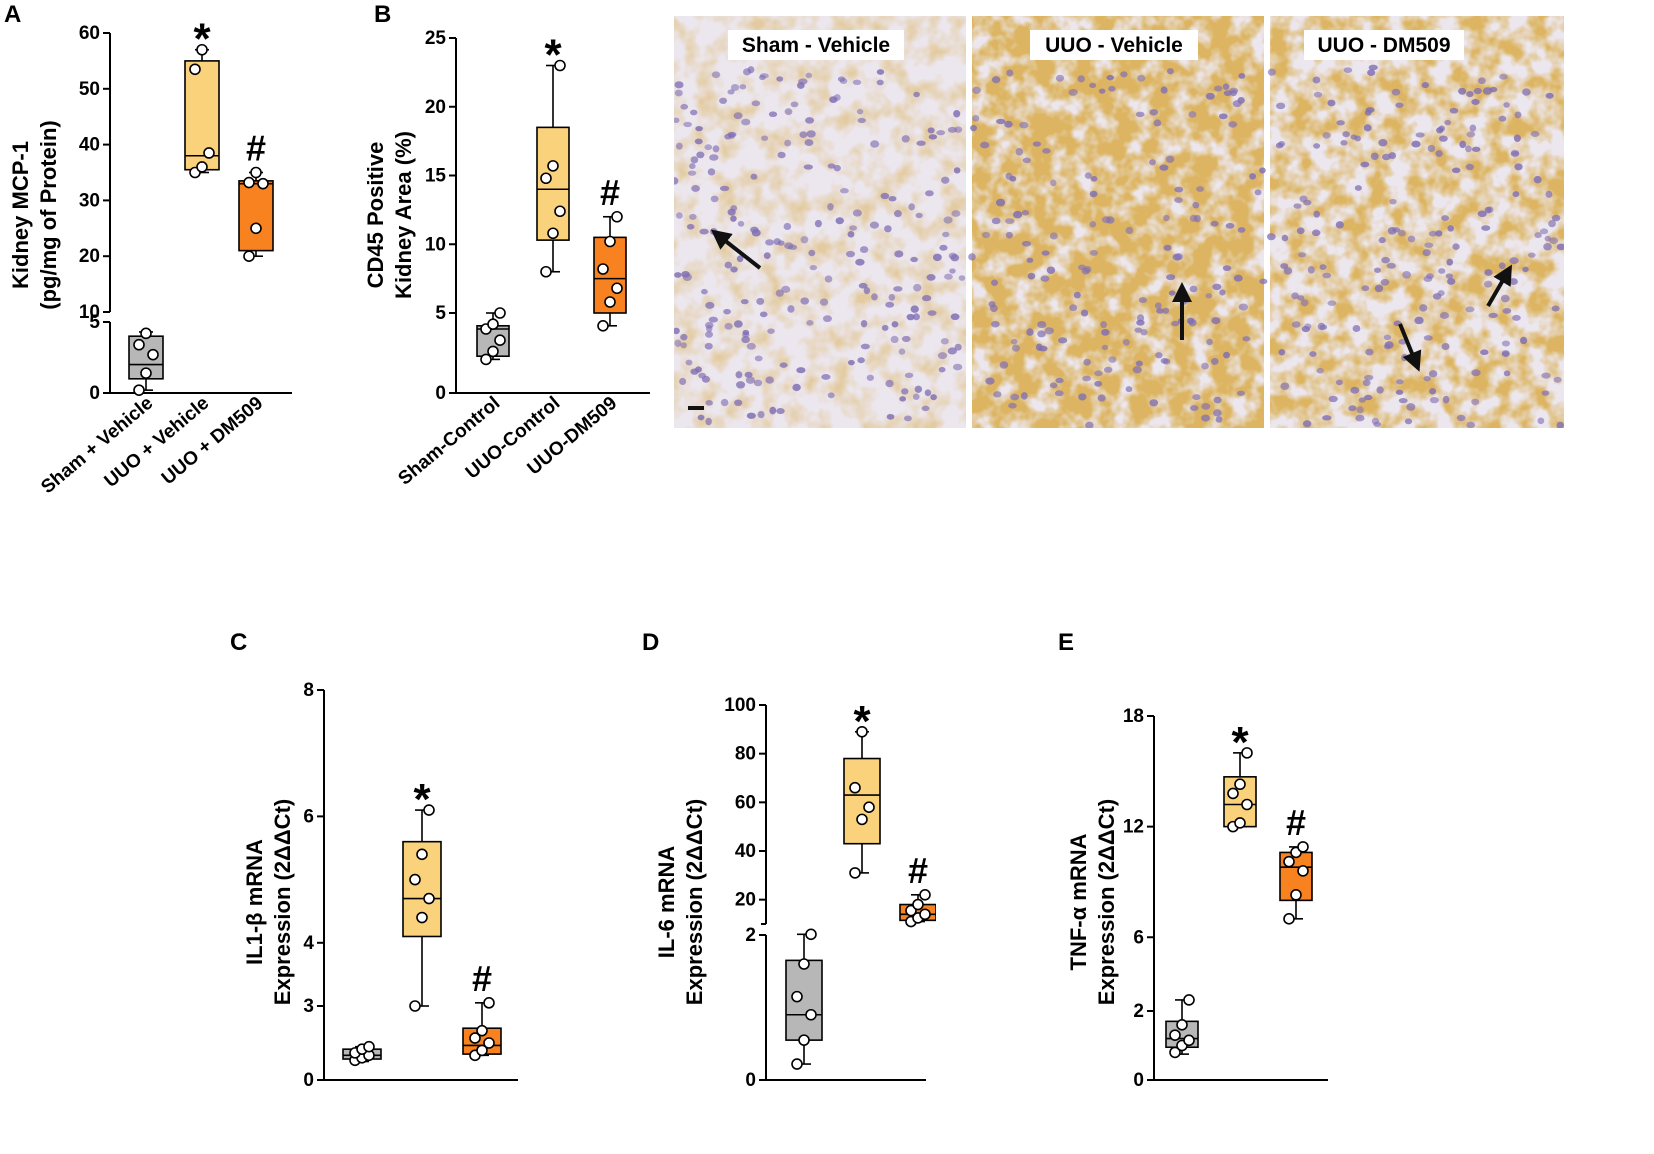  Describe the element at coordinates (1138, 1011) in the screenshot. I see `y-tick-label: 2` at that location.